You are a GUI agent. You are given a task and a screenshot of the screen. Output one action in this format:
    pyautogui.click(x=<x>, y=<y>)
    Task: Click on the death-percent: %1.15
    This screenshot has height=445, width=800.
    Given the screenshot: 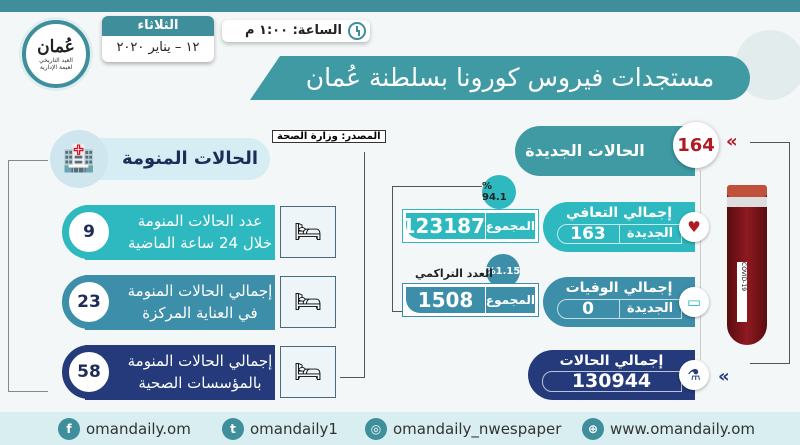 What is the action you would take?
    pyautogui.click(x=503, y=271)
    